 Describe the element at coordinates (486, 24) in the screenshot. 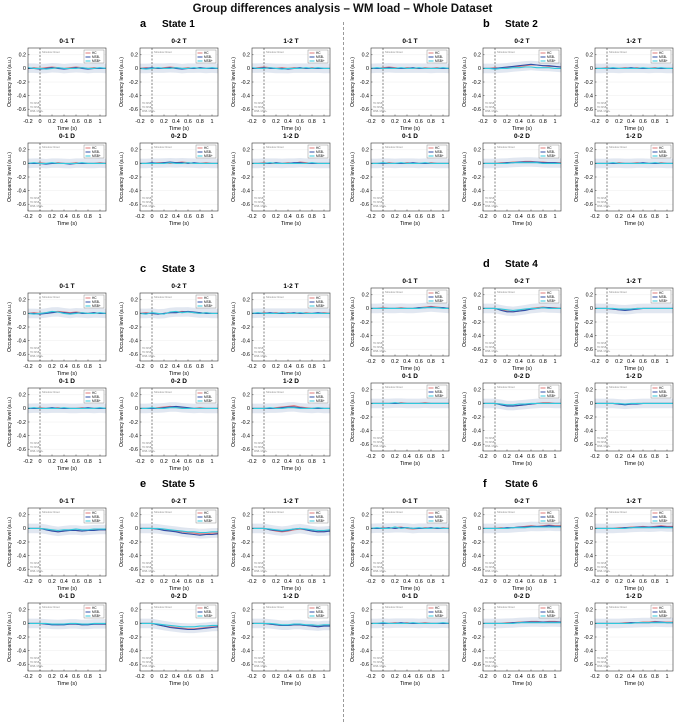

I see `panel-letter: b` at that location.